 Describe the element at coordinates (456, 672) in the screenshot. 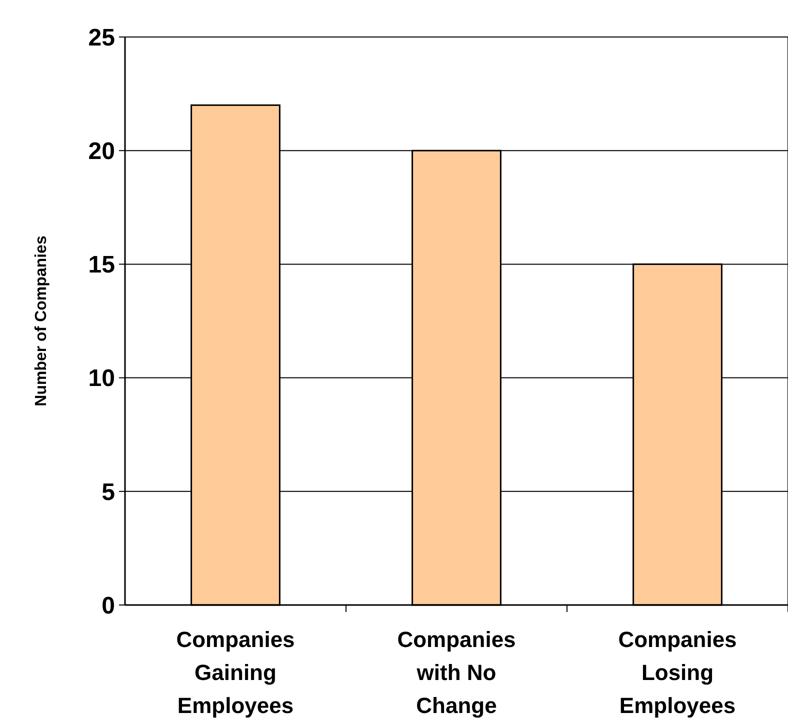

I see `x-tick-label: Companies with No Change` at that location.